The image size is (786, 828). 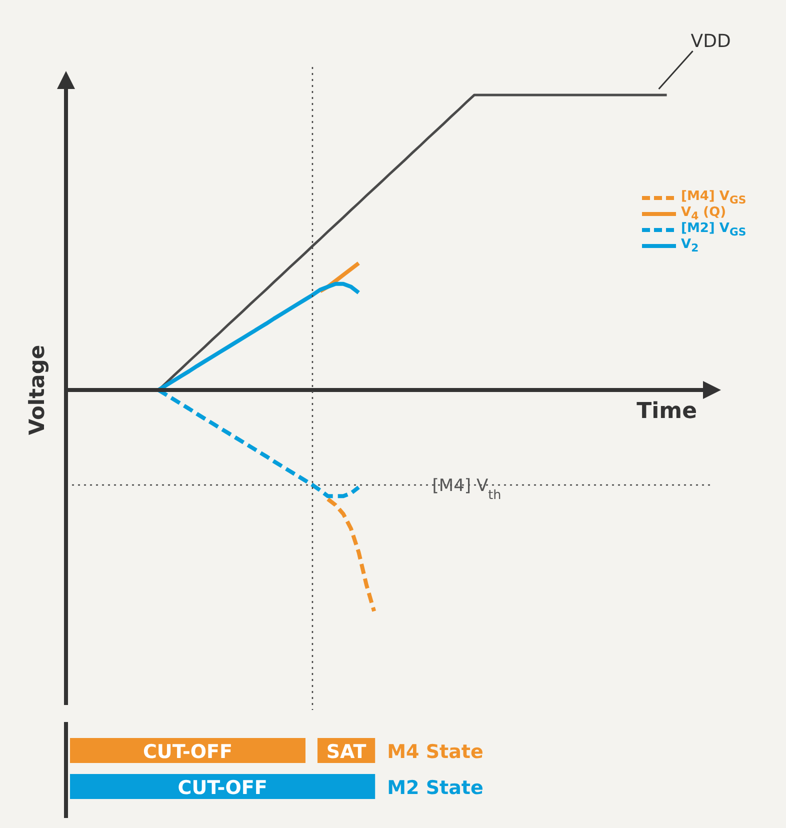 I want to click on text: VDD, so click(x=710, y=41).